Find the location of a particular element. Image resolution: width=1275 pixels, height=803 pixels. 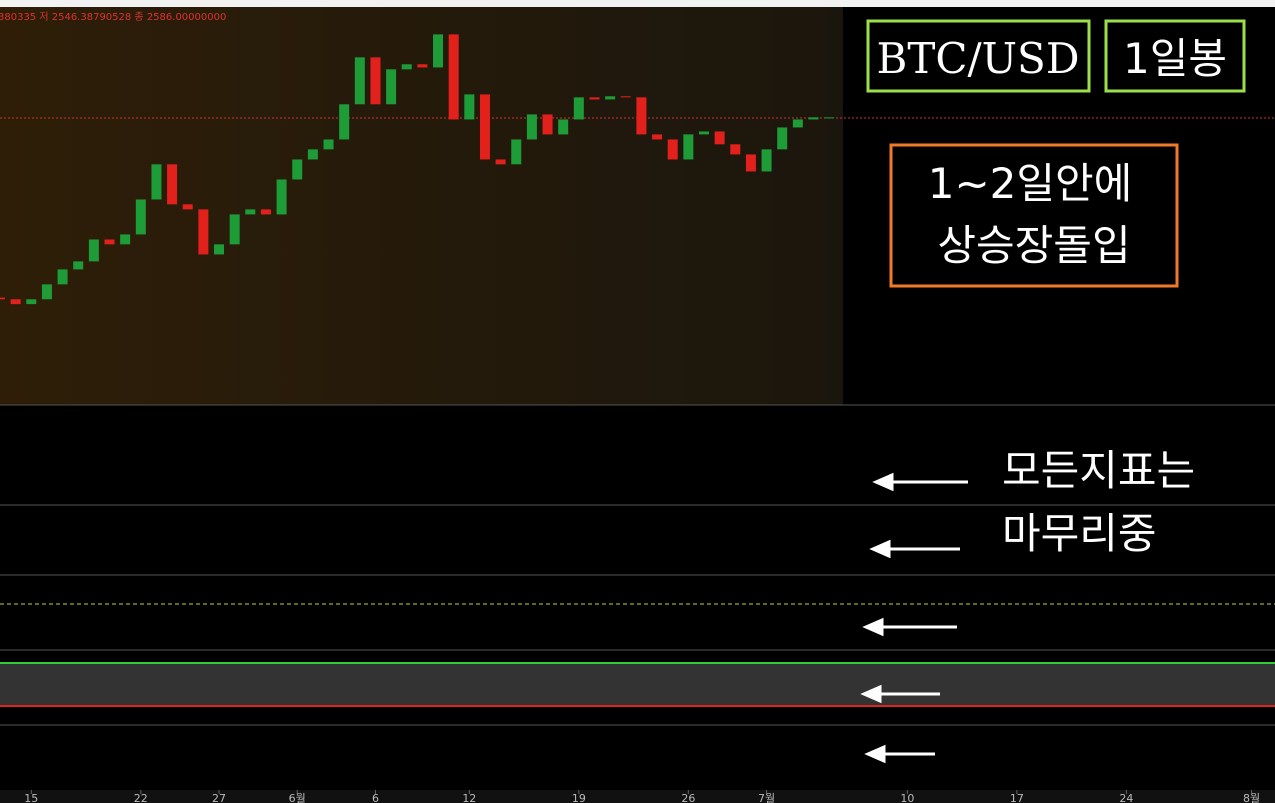

annotation: 1일봉 is located at coordinates (1175, 58).